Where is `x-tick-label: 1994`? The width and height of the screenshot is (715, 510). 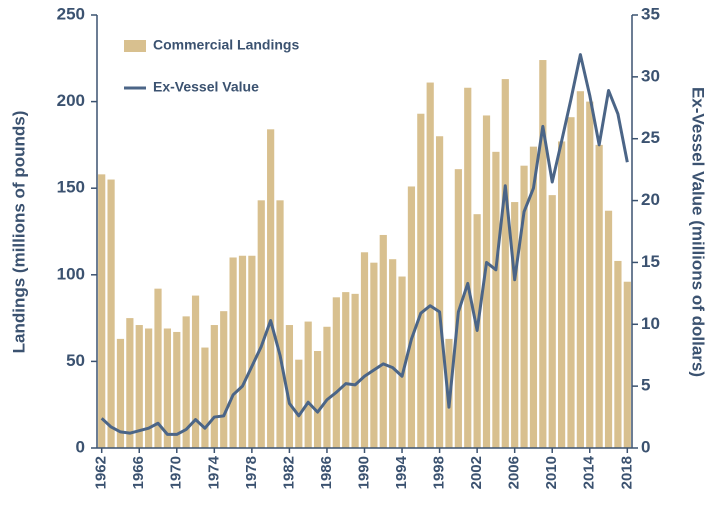
x-tick-label: 1994 is located at coordinates (401, 472).